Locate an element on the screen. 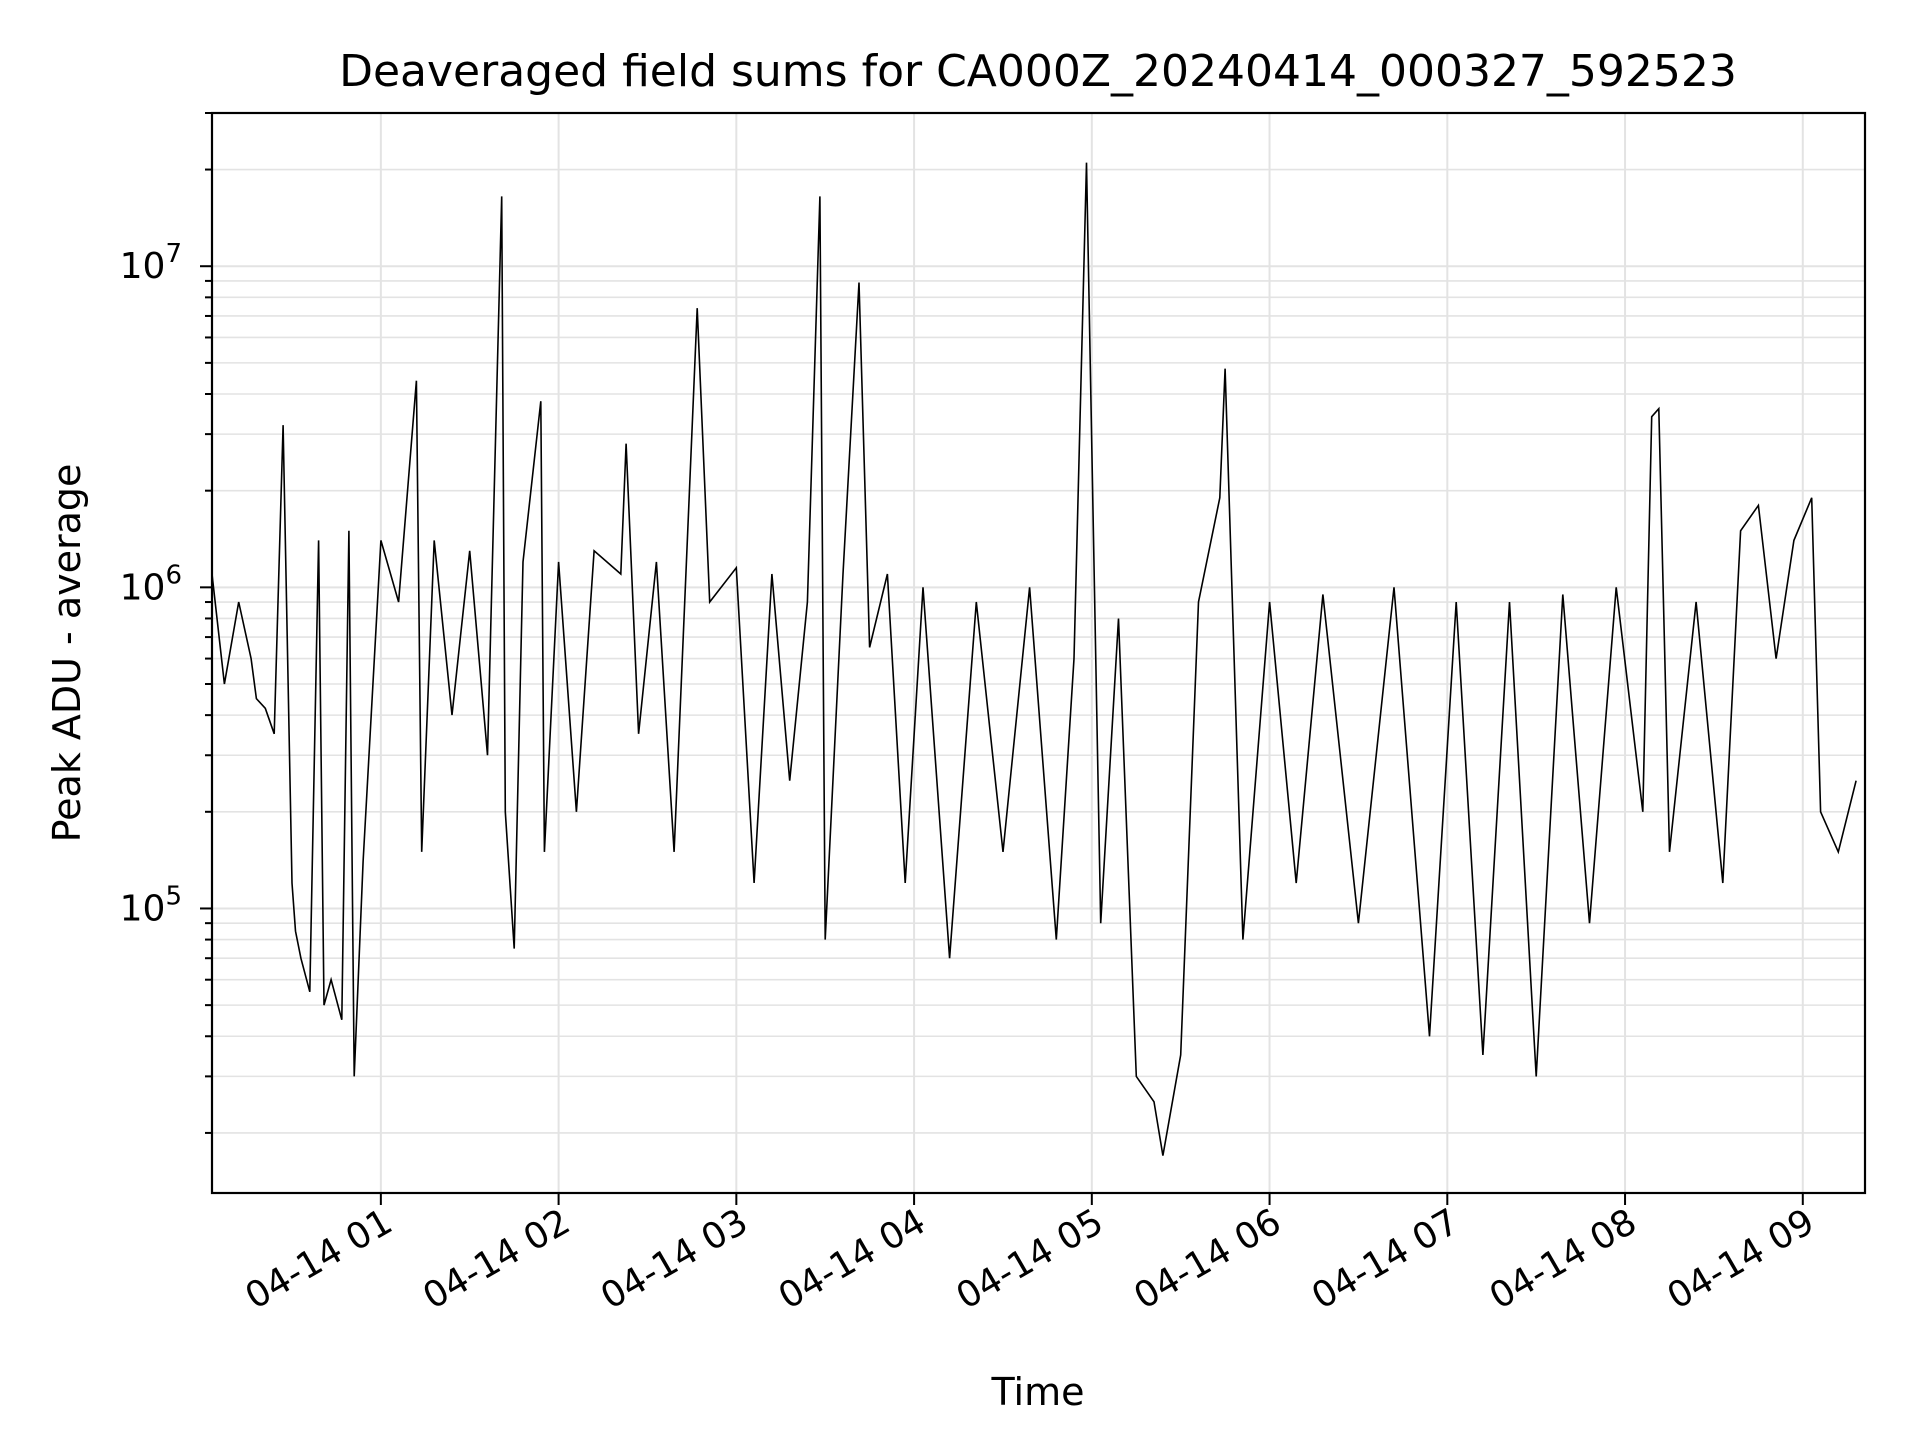  x-tick-label: 04-14 05 is located at coordinates (1030, 1259).